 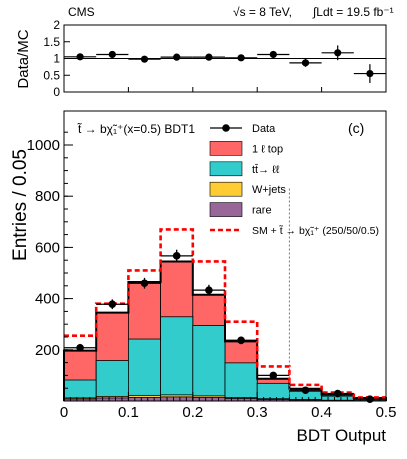 I want to click on main-xtick-label: 0.5, so click(x=386, y=412).